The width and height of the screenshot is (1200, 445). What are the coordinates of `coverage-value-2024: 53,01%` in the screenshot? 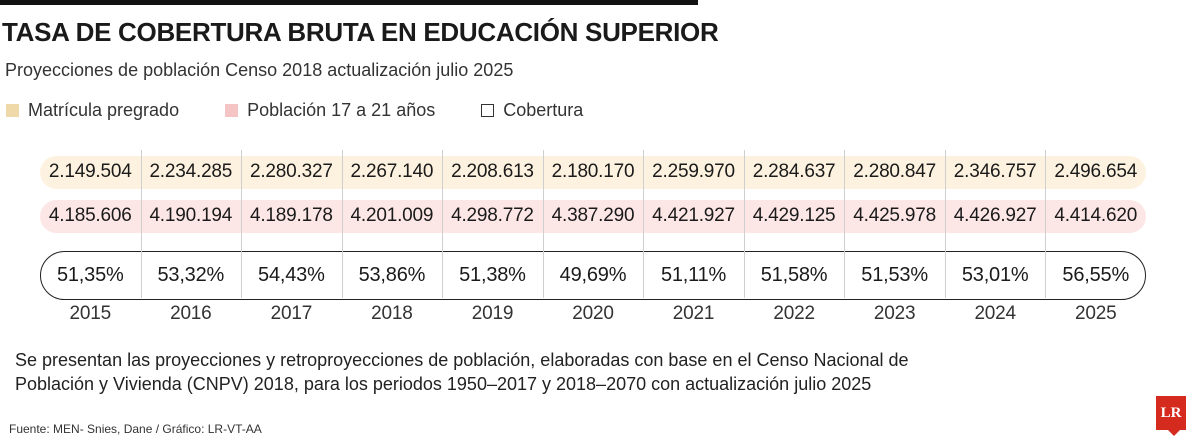 It's located at (995, 275).